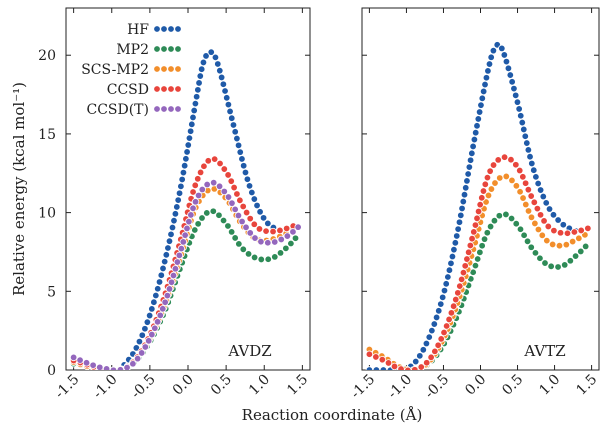 This screenshot has height=429, width=605. I want to click on x-tick-label: -1.5, so click(363, 387).